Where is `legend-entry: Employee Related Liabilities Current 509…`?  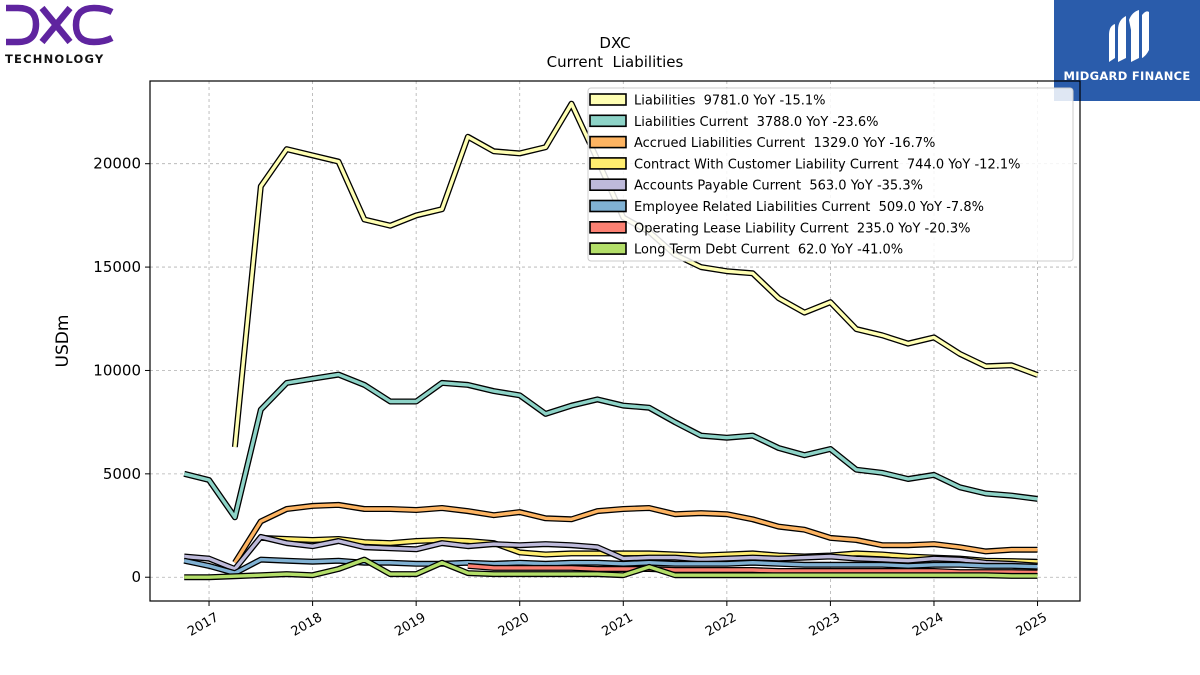
legend-entry: Employee Related Liabilities Current 509… is located at coordinates (809, 207).